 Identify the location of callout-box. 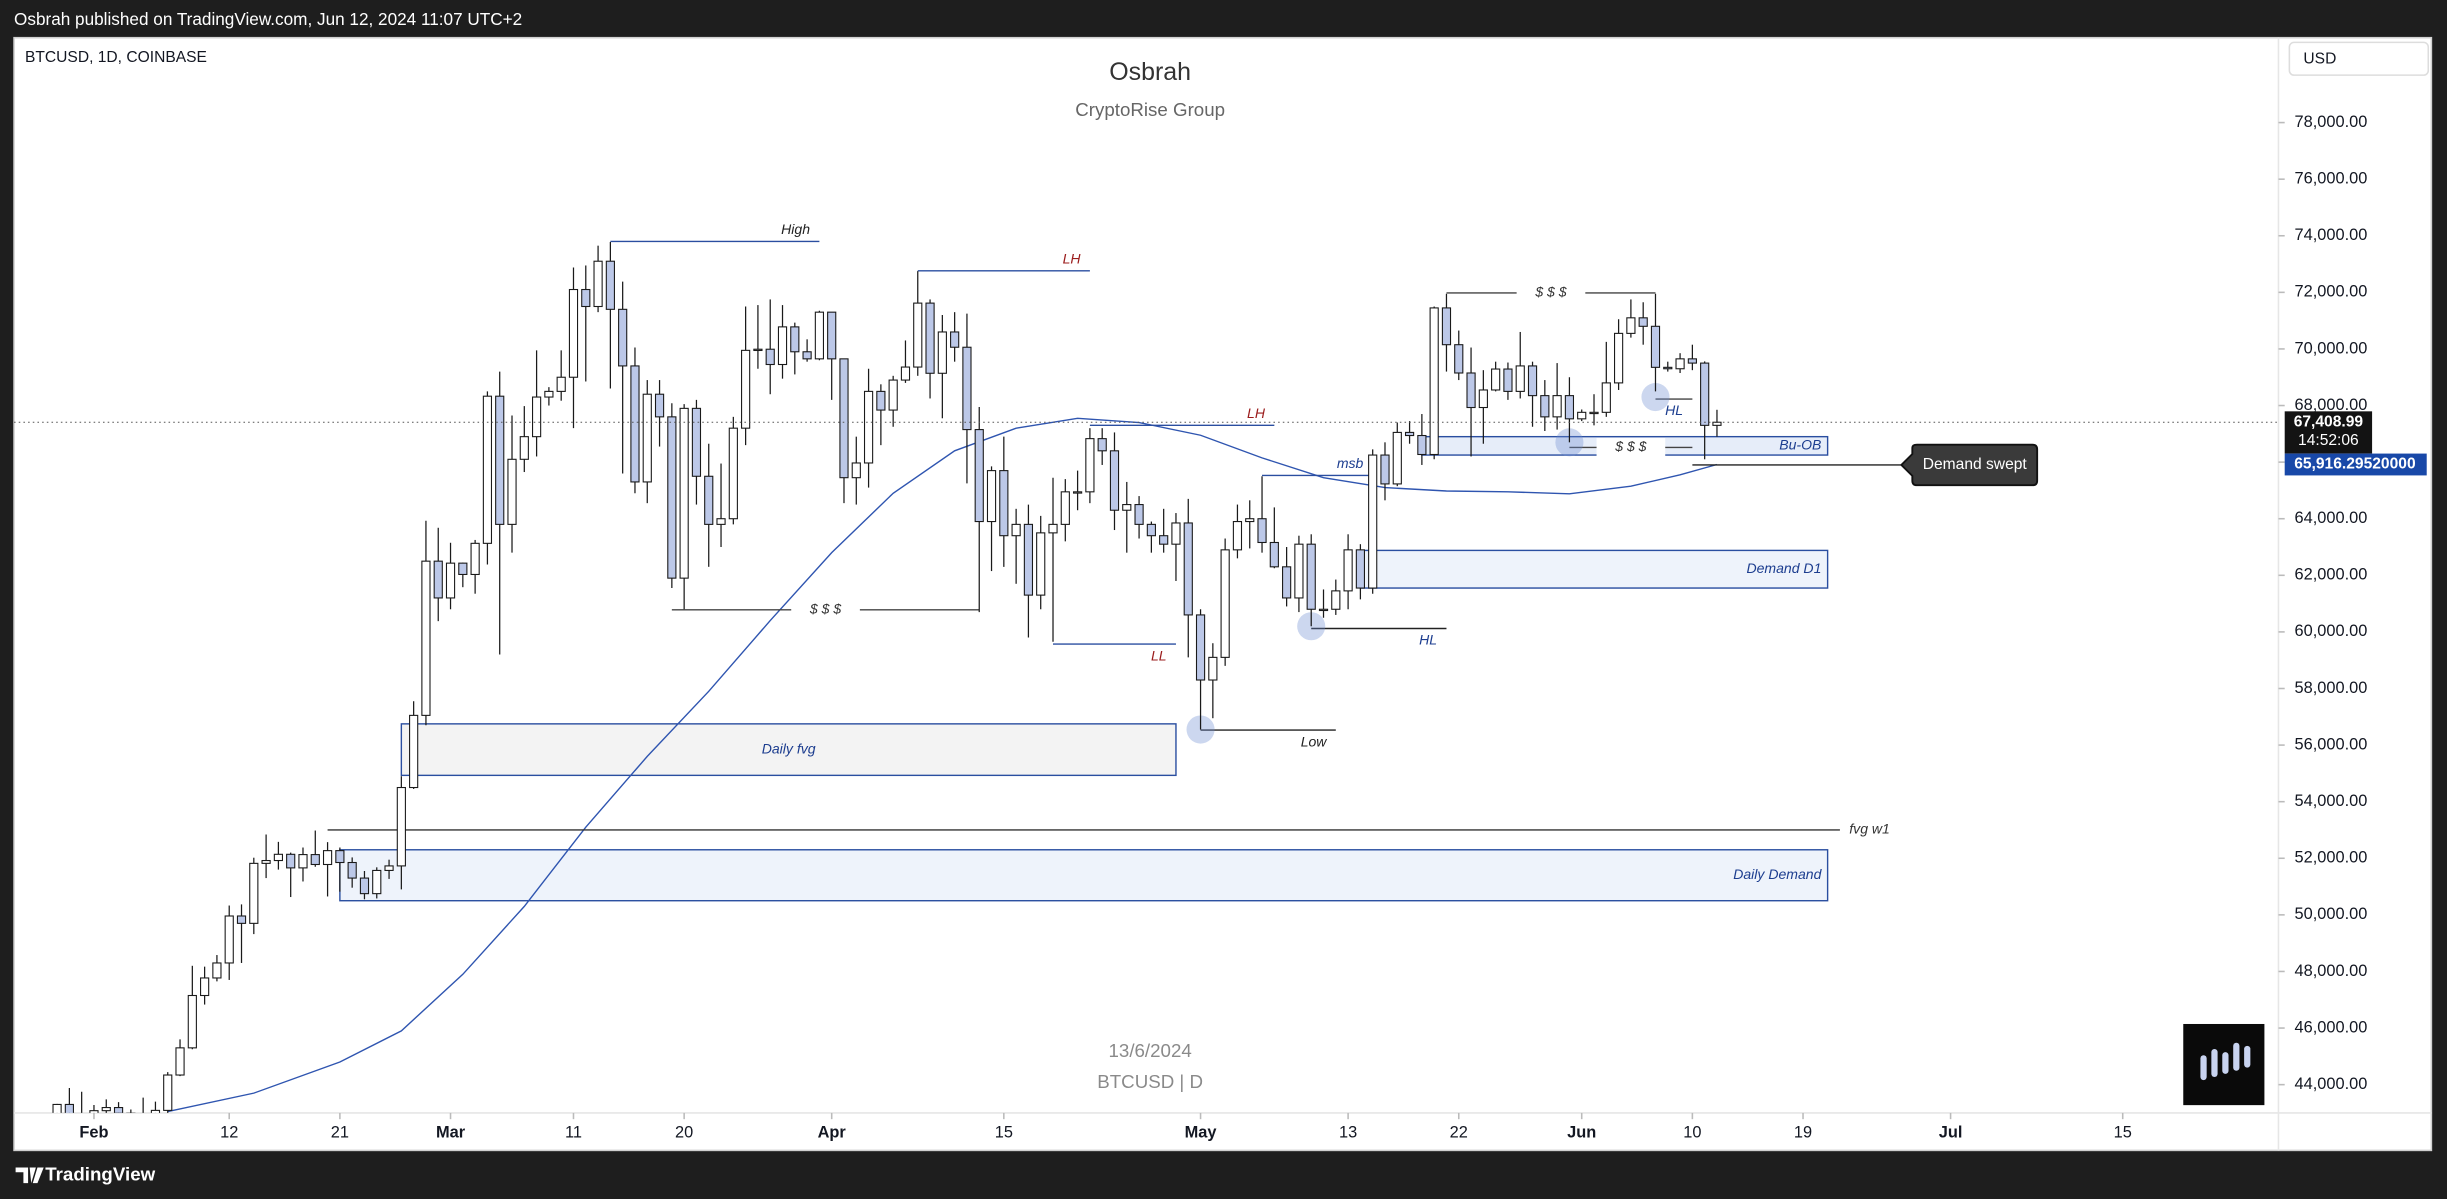
(1969, 465).